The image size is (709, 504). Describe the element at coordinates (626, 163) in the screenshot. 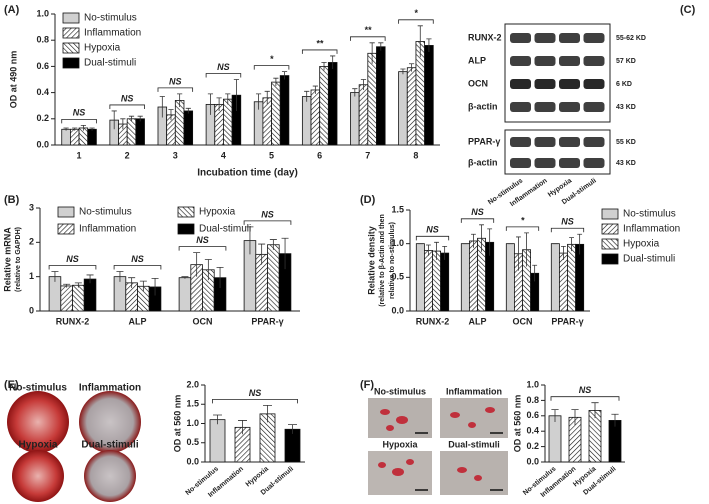

I see `blot-size-label: 43 KD` at that location.